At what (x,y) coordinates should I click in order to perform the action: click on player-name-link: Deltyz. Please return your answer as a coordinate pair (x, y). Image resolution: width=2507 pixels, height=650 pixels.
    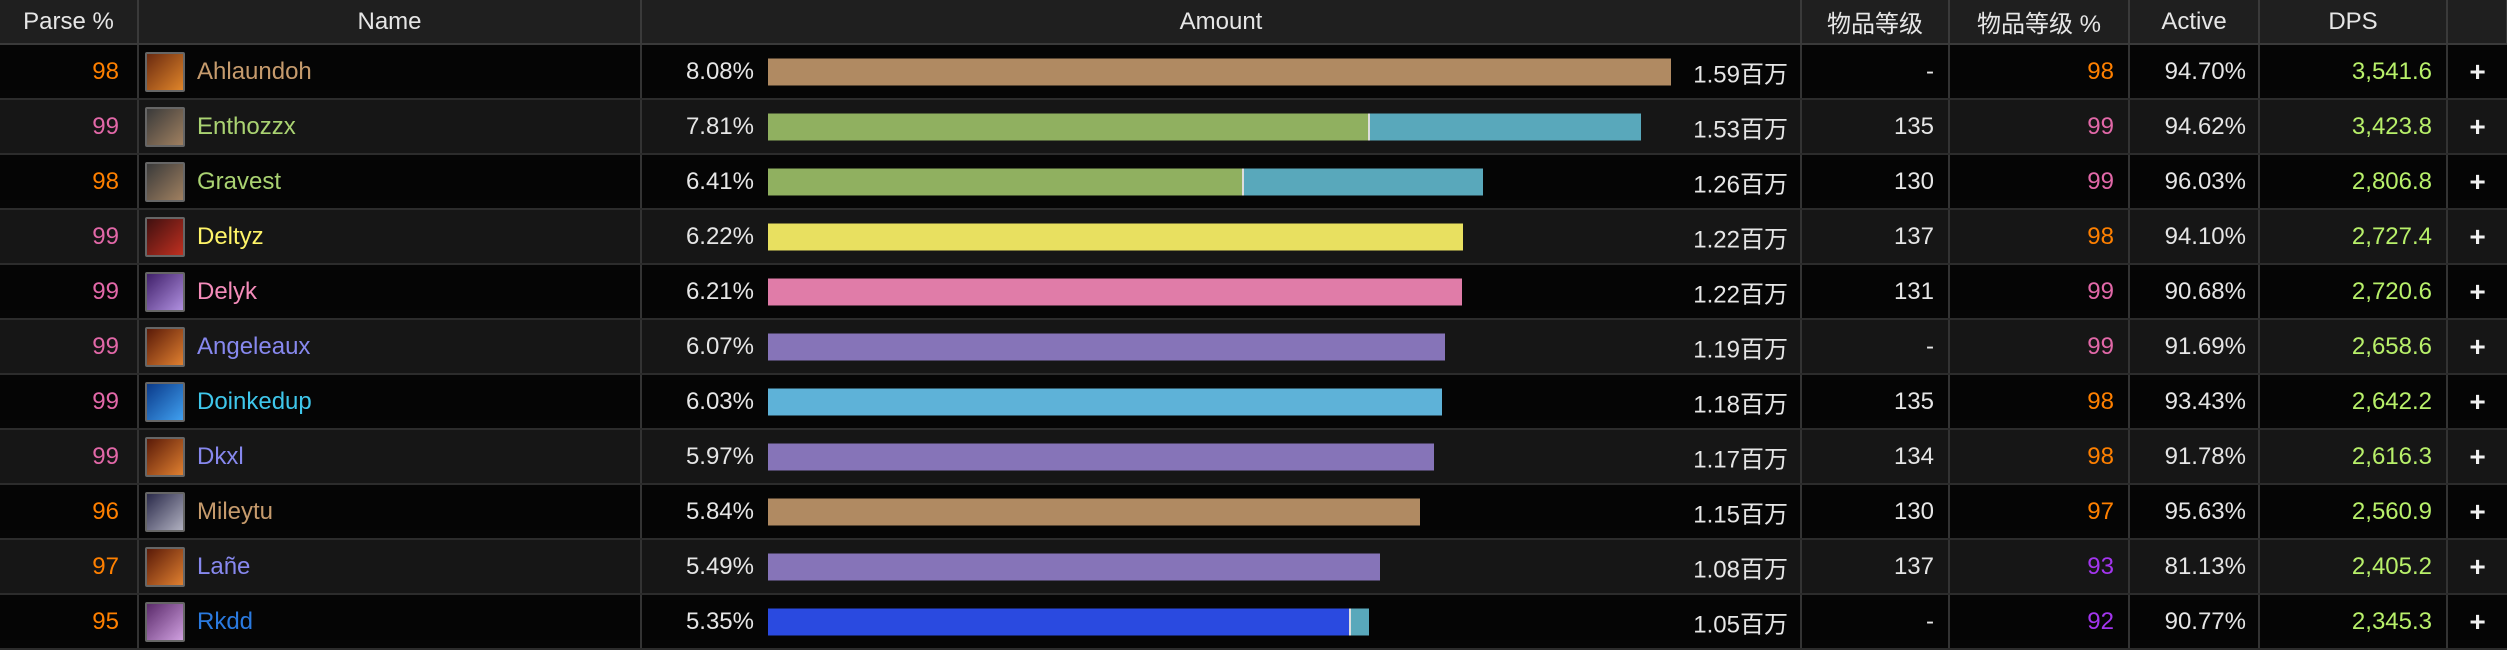
    Looking at the image, I should click on (230, 236).